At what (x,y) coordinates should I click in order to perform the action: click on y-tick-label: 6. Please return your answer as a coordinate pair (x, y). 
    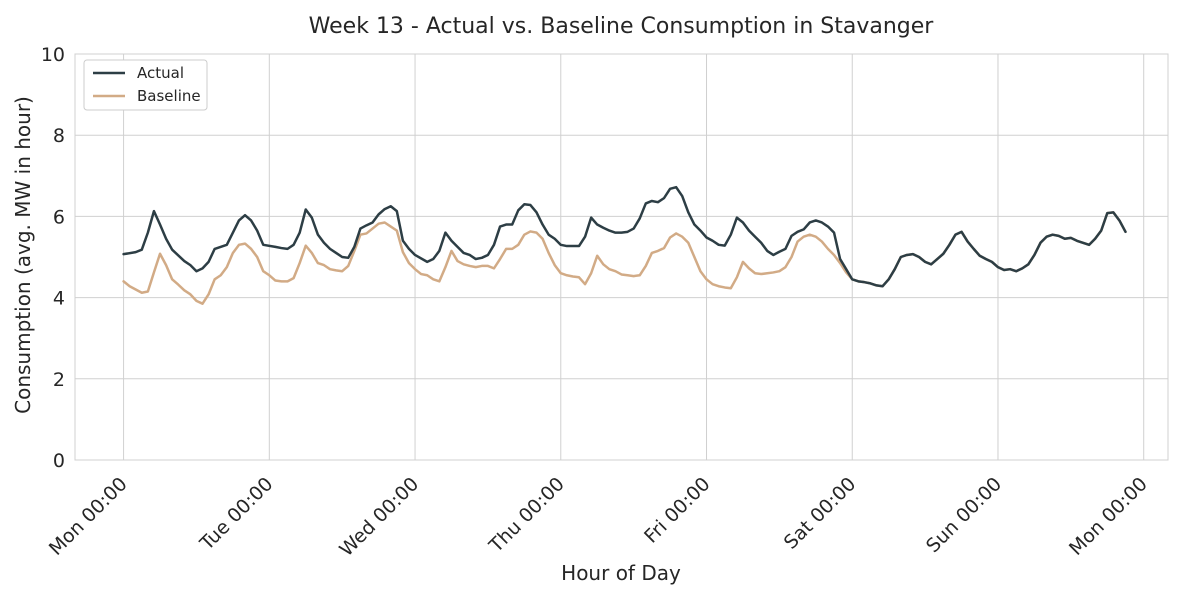
    Looking at the image, I should click on (59, 217).